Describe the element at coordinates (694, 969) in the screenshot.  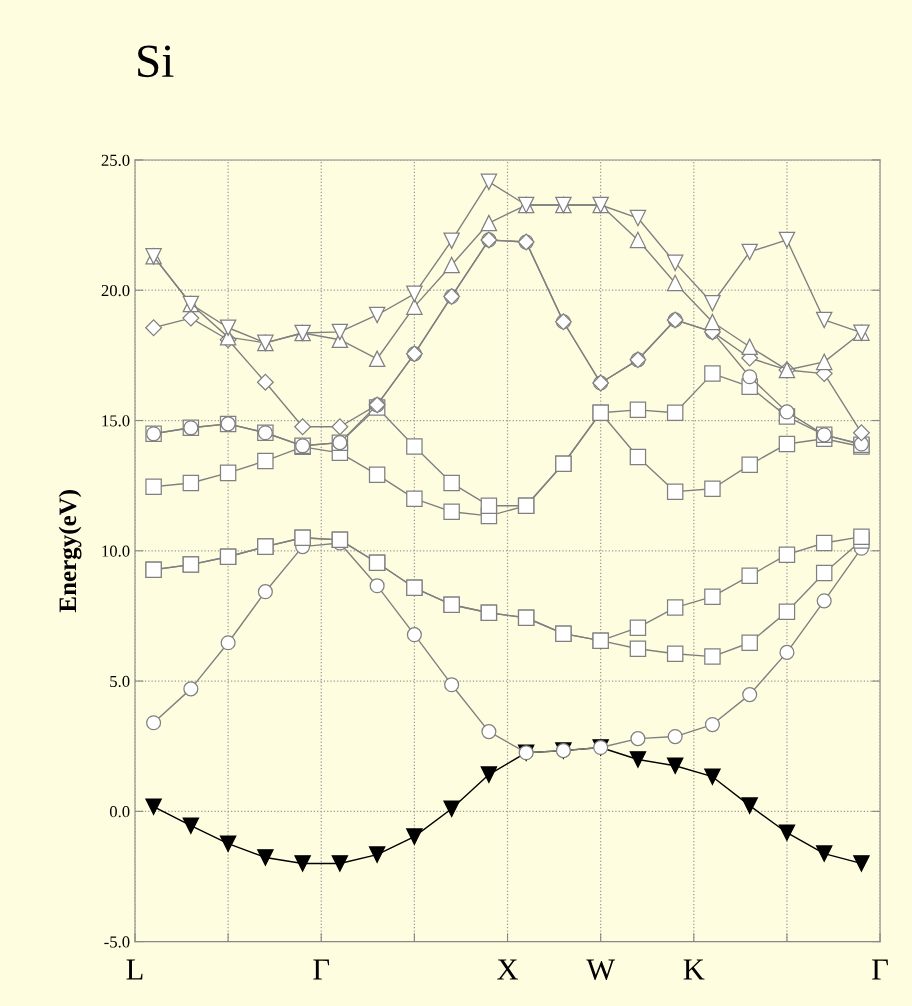
I see `x-tick-label: K` at that location.